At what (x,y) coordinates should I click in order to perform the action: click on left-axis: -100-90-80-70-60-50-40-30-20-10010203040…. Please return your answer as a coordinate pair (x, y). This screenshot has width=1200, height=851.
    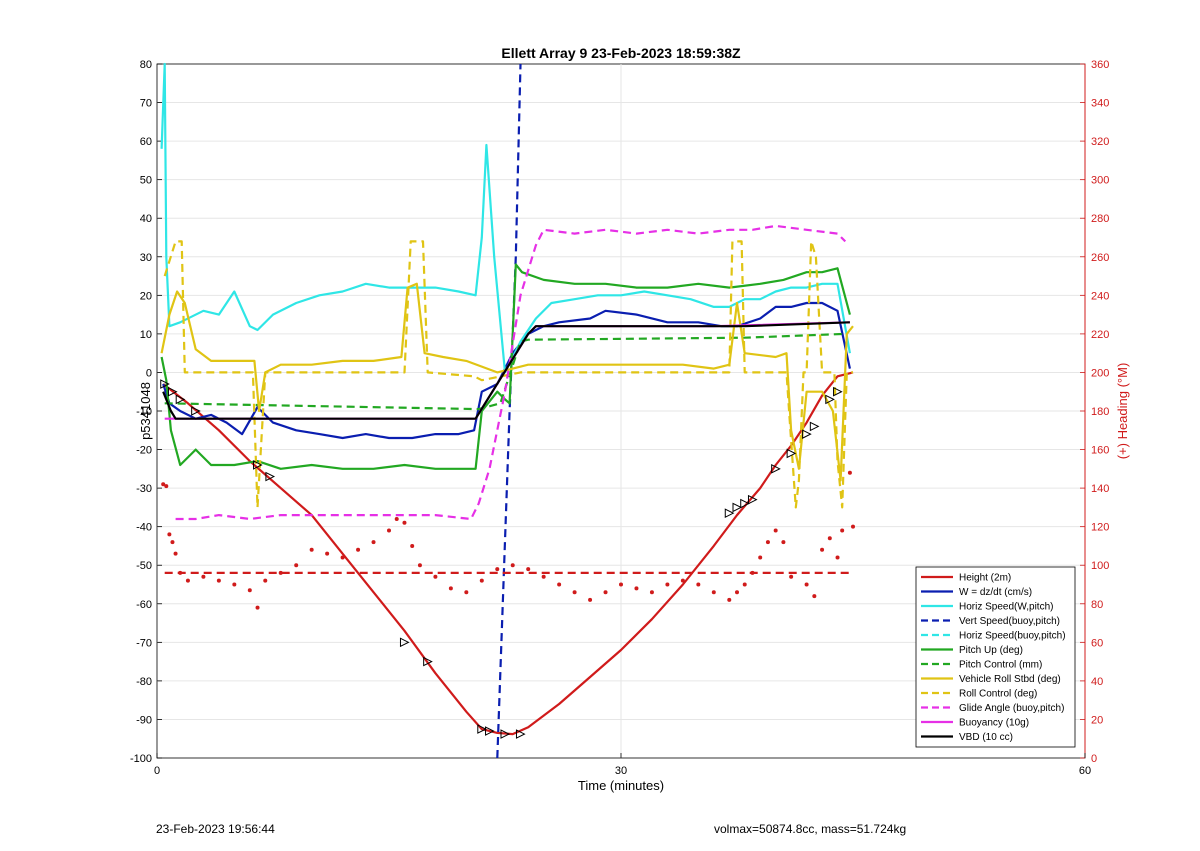
    Looking at the image, I should click on (146, 412).